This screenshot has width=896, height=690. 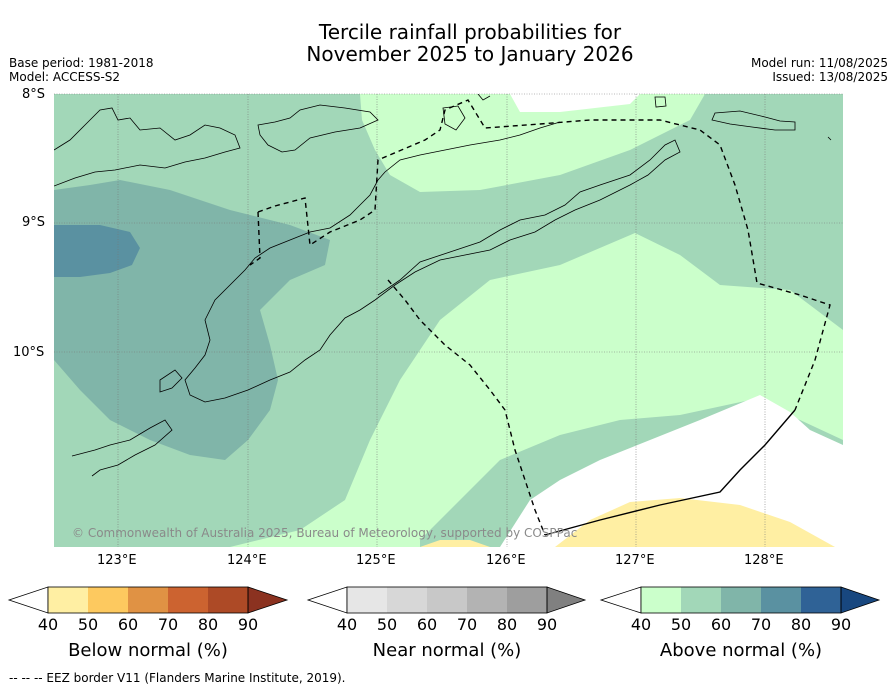 I want to click on colorbar-3-tick: 80, so click(x=801, y=624).